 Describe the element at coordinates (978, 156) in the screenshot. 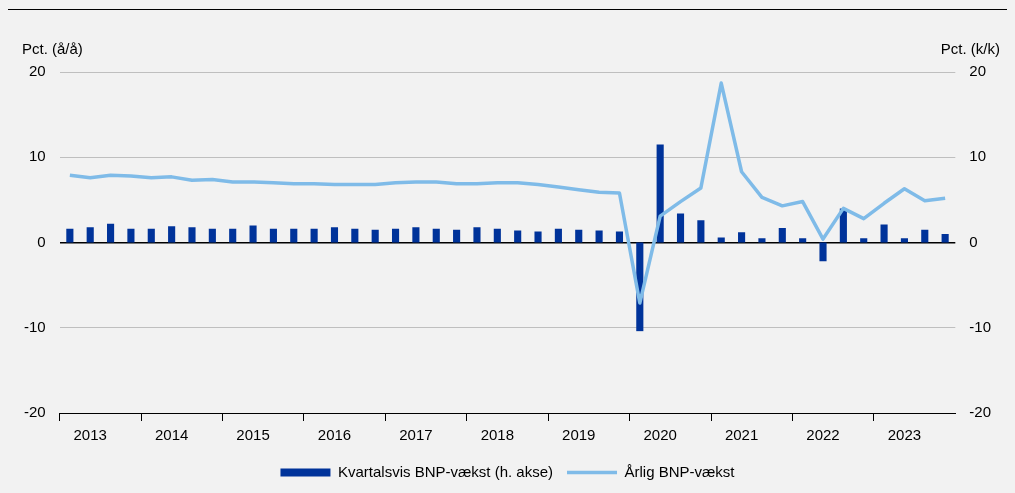

I see `y2-tick-label: 10` at that location.